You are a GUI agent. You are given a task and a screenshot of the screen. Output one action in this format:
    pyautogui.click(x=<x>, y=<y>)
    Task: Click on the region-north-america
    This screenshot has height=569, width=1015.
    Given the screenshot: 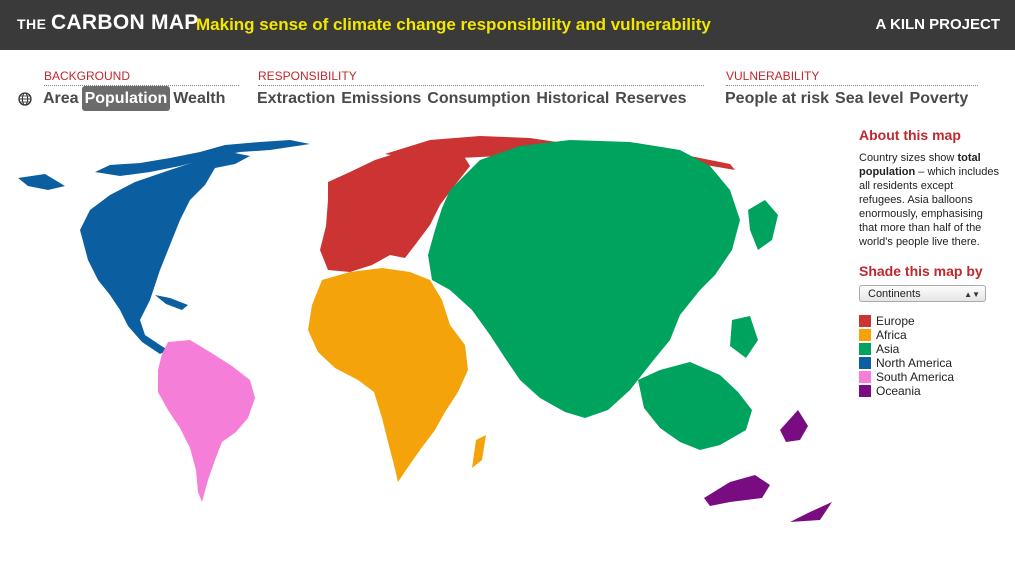 What is the action you would take?
    pyautogui.click(x=165, y=253)
    